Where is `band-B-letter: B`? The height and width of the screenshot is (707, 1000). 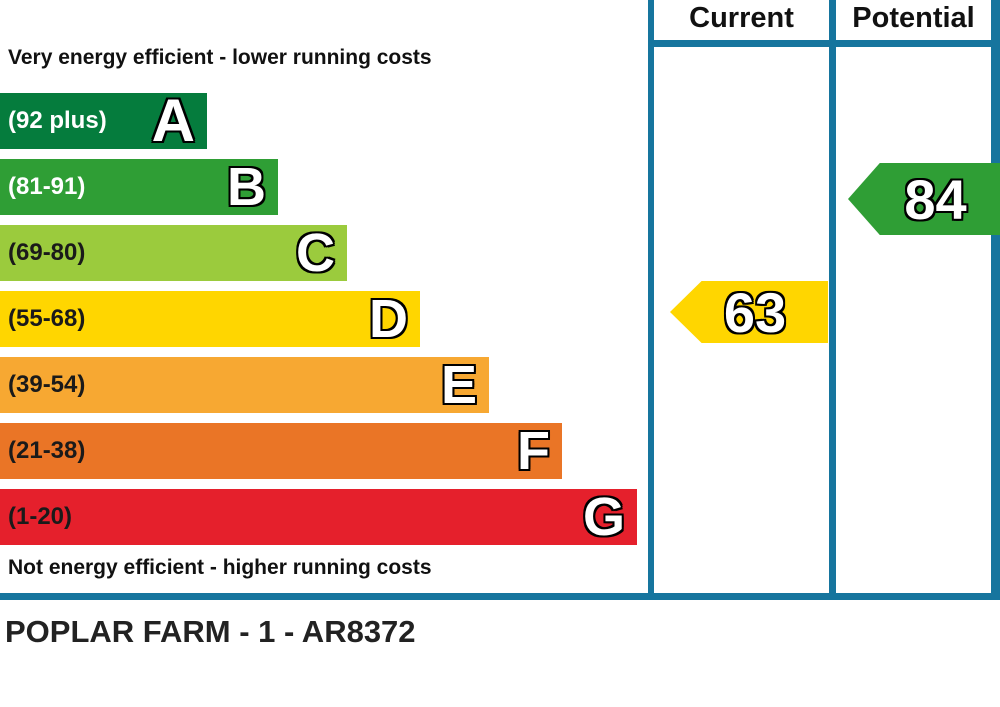 band-B-letter: B is located at coordinates (246, 187).